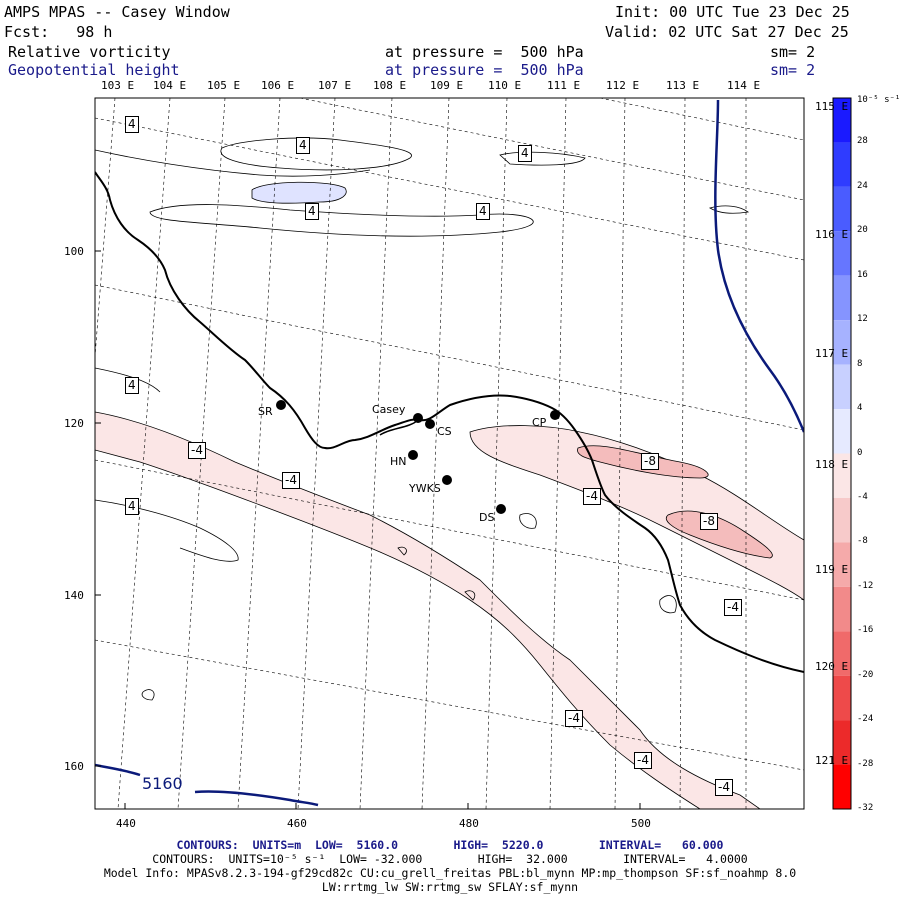 The image size is (900, 900). I want to click on colorbar-tick-label: 12, so click(862, 319).